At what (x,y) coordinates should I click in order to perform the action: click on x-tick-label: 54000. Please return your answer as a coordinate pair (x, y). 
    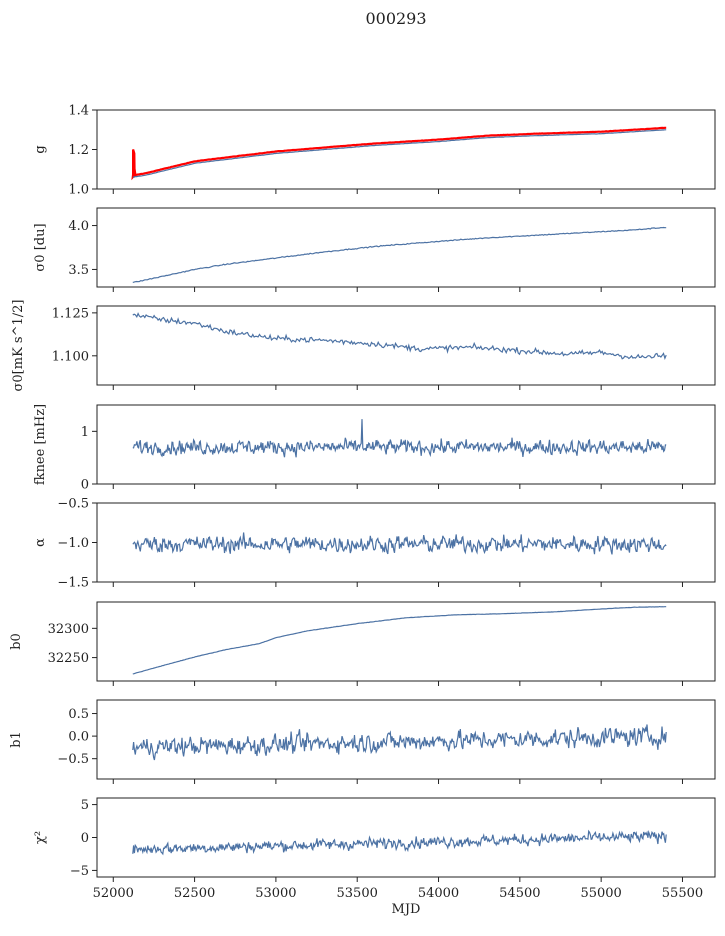
    Looking at the image, I should click on (438, 893).